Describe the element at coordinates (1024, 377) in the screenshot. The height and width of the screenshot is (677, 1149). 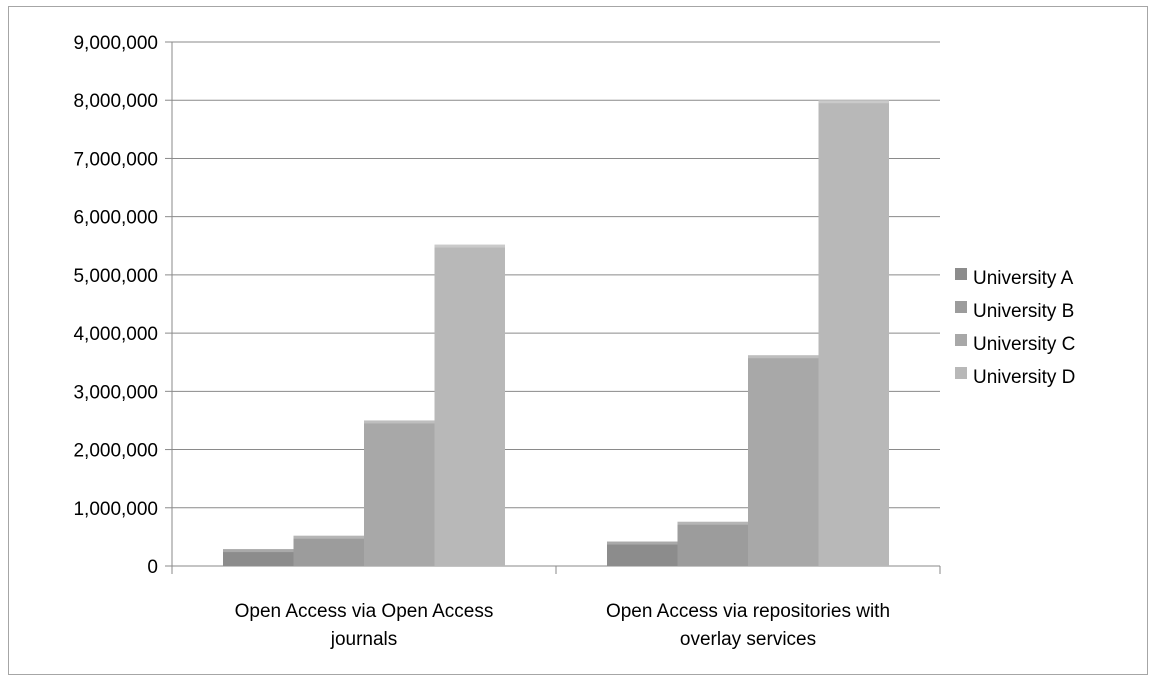
I see `legend-label: University D` at that location.